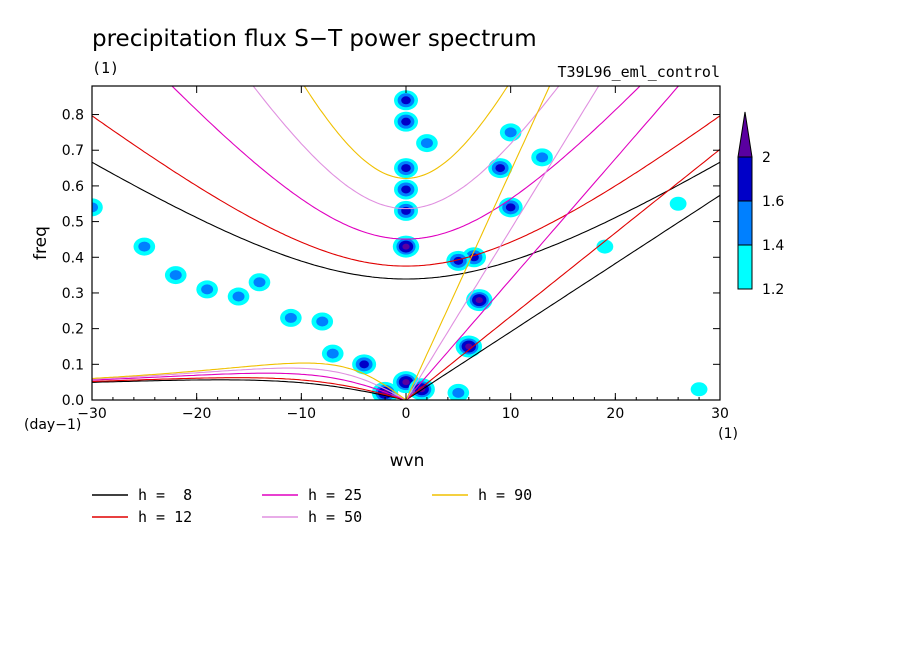 Image resolution: width=904 pixels, height=654 pixels. I want to click on colorbar: 2 1.6 1.4 1.2, so click(760, 204).